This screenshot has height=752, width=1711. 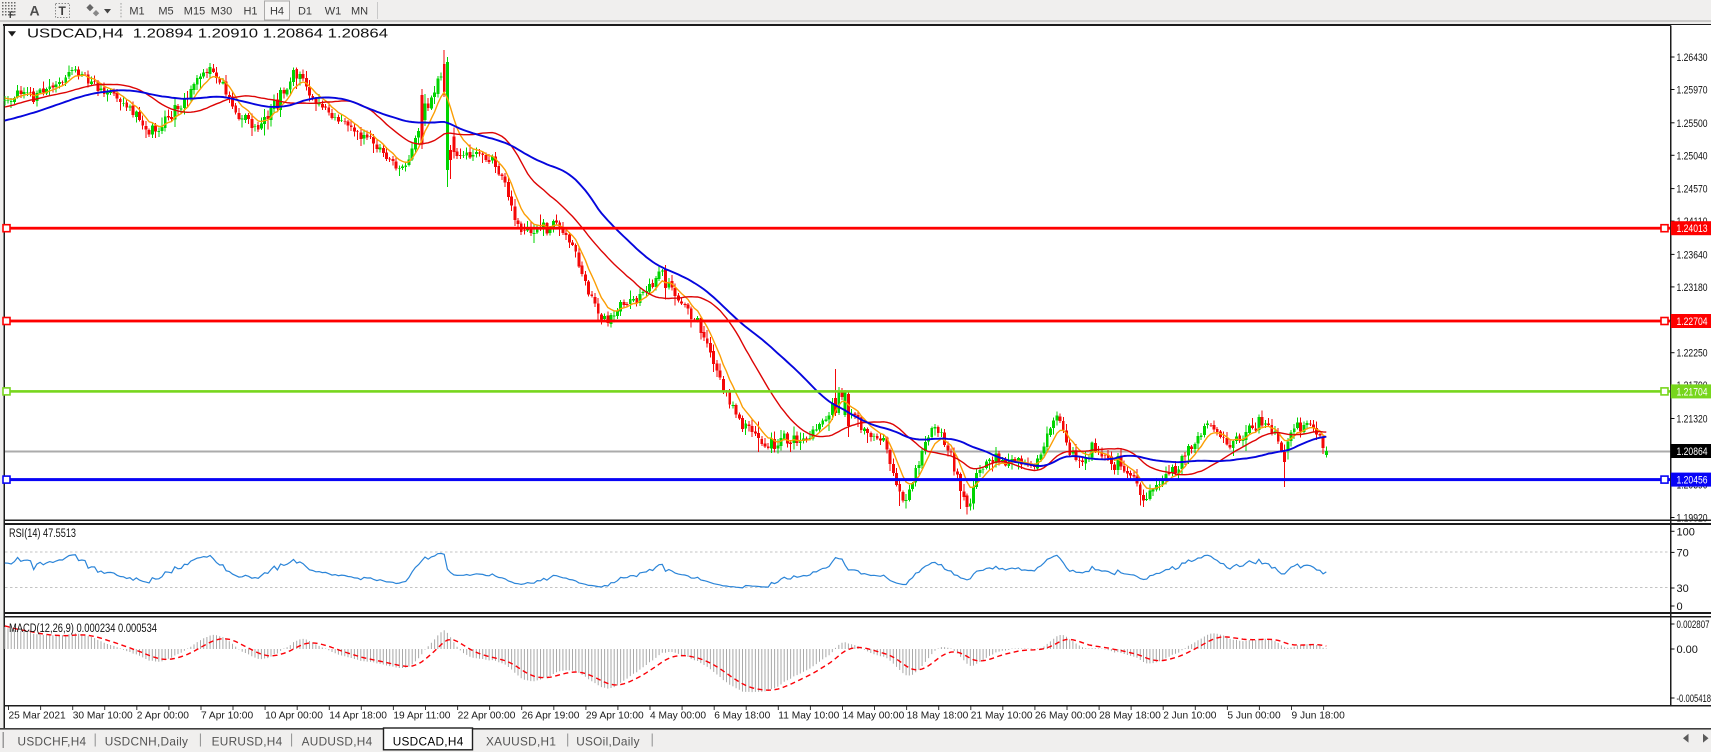 I want to click on svg-text: M1, so click(x=136, y=12).